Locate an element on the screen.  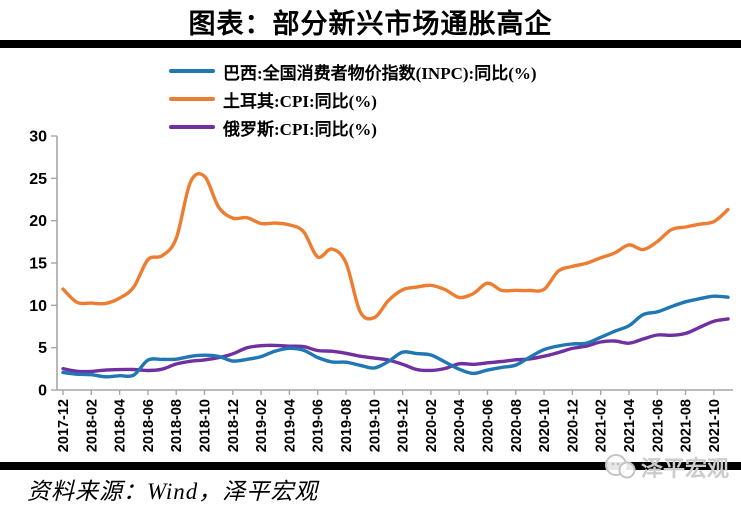
watermark-text: 泽平宏观 is located at coordinates (684, 468).